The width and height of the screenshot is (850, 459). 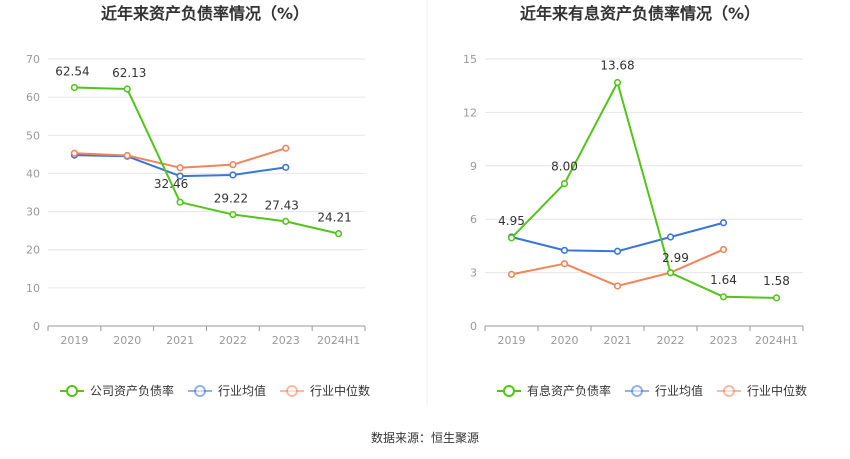 I want to click on data-label: 62.54, so click(x=72, y=71).